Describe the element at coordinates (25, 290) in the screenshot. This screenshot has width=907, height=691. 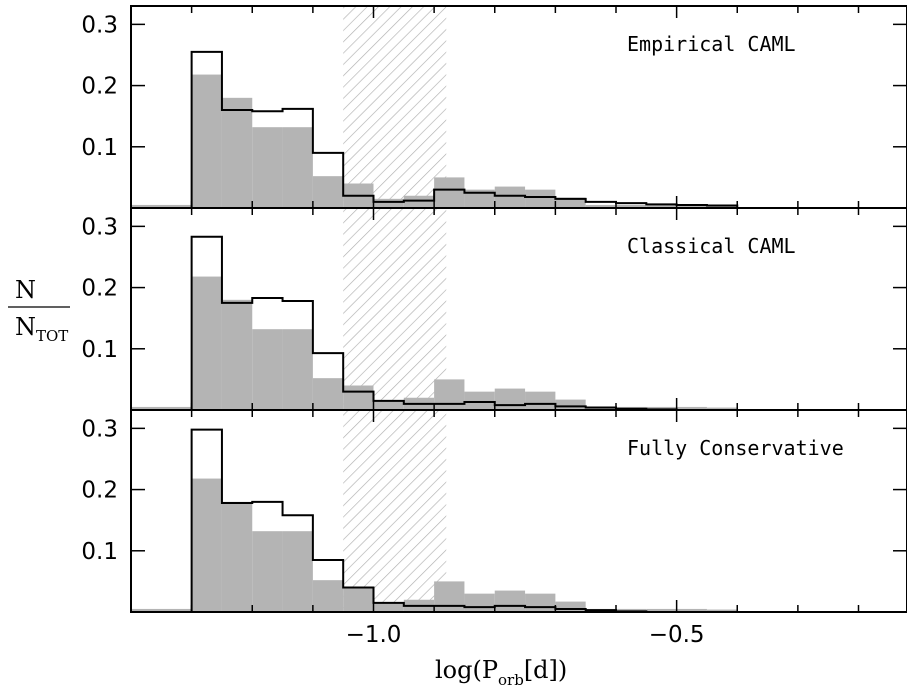
I see `y-axis-title-numerator: N` at that location.